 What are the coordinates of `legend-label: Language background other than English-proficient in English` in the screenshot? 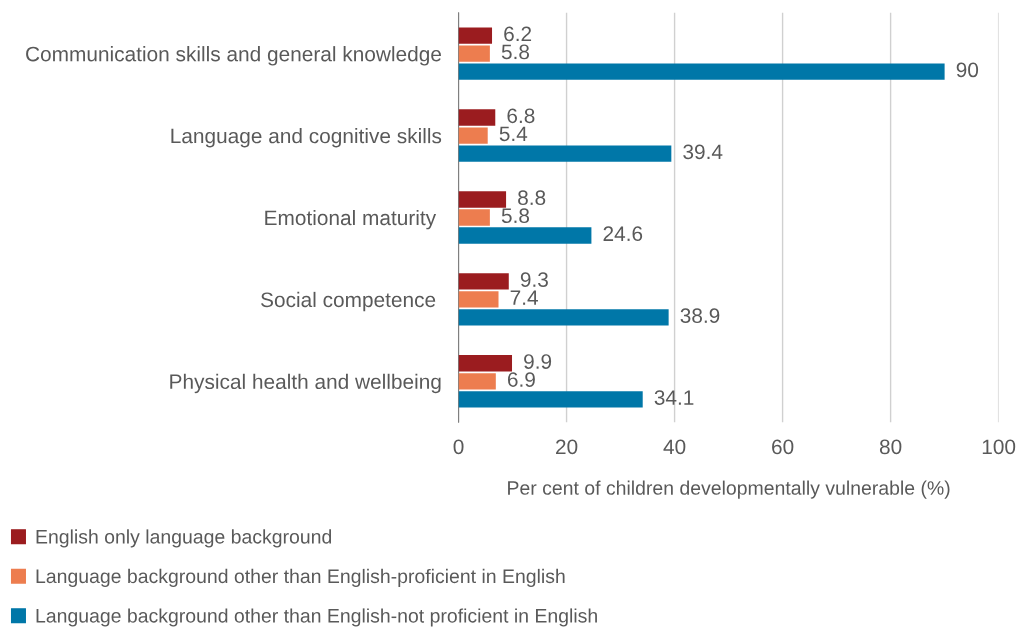 It's located at (300, 577).